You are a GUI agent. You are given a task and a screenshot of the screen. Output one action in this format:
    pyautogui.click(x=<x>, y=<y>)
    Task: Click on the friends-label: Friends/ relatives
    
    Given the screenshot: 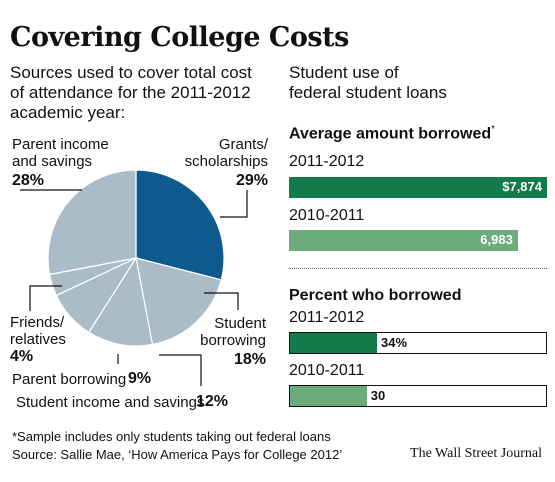 What is the action you would take?
    pyautogui.click(x=38, y=331)
    